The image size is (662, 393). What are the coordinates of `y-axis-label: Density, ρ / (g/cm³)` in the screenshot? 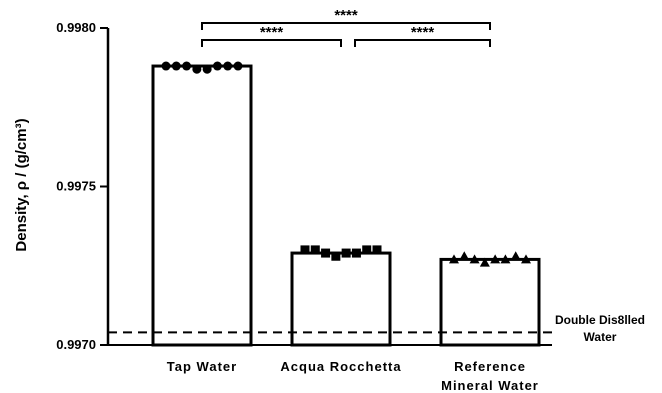 It's located at (21, 184).